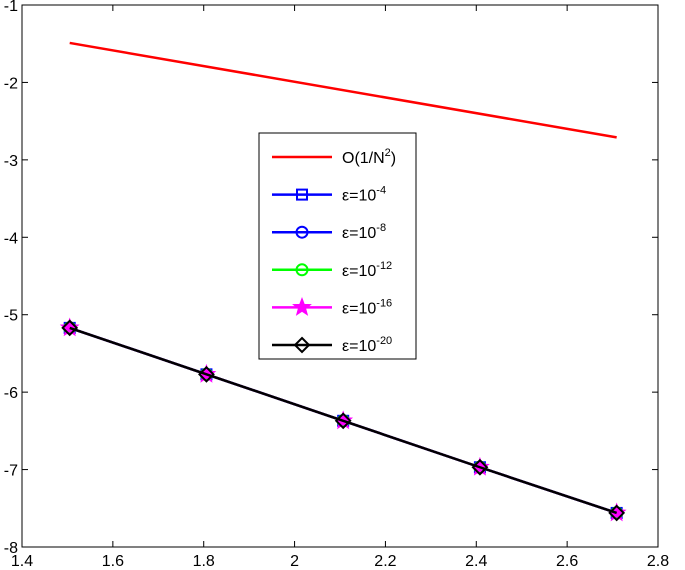 This screenshot has width=685, height=570. Describe the element at coordinates (11, 161) in the screenshot. I see `y-tick-label: -3` at that location.